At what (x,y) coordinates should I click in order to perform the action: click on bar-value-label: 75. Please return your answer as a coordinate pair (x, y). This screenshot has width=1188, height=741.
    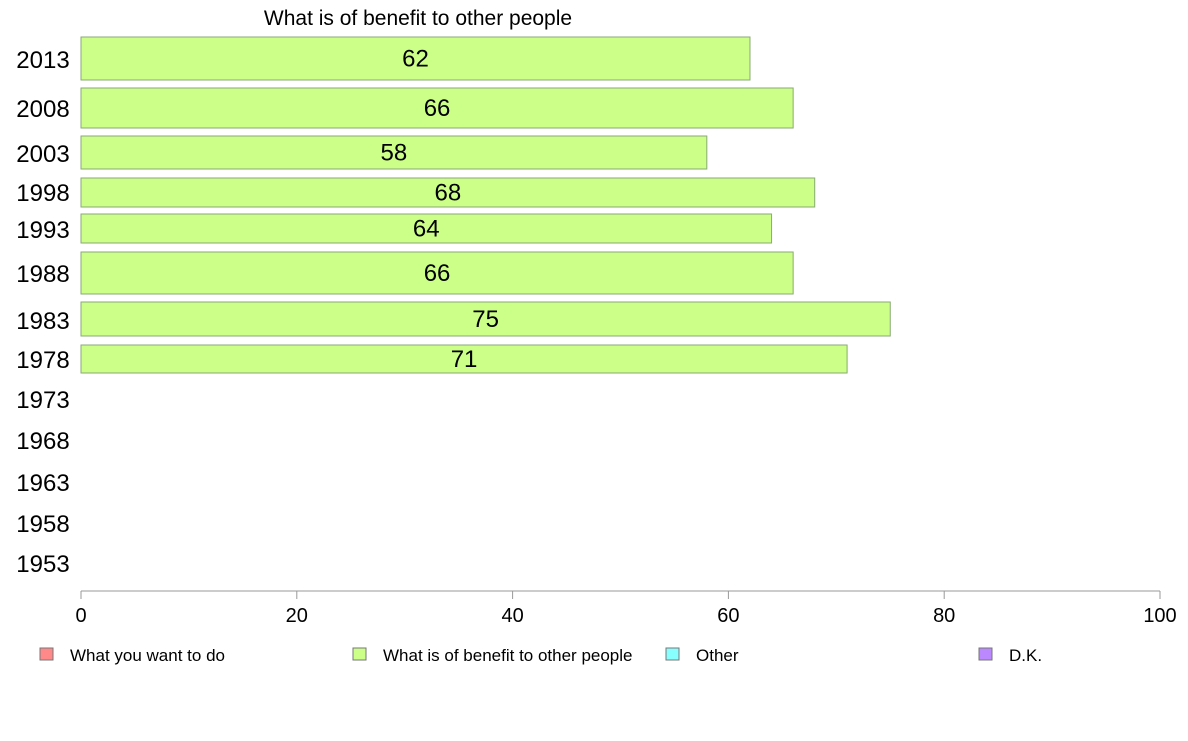
    Looking at the image, I should click on (485, 319).